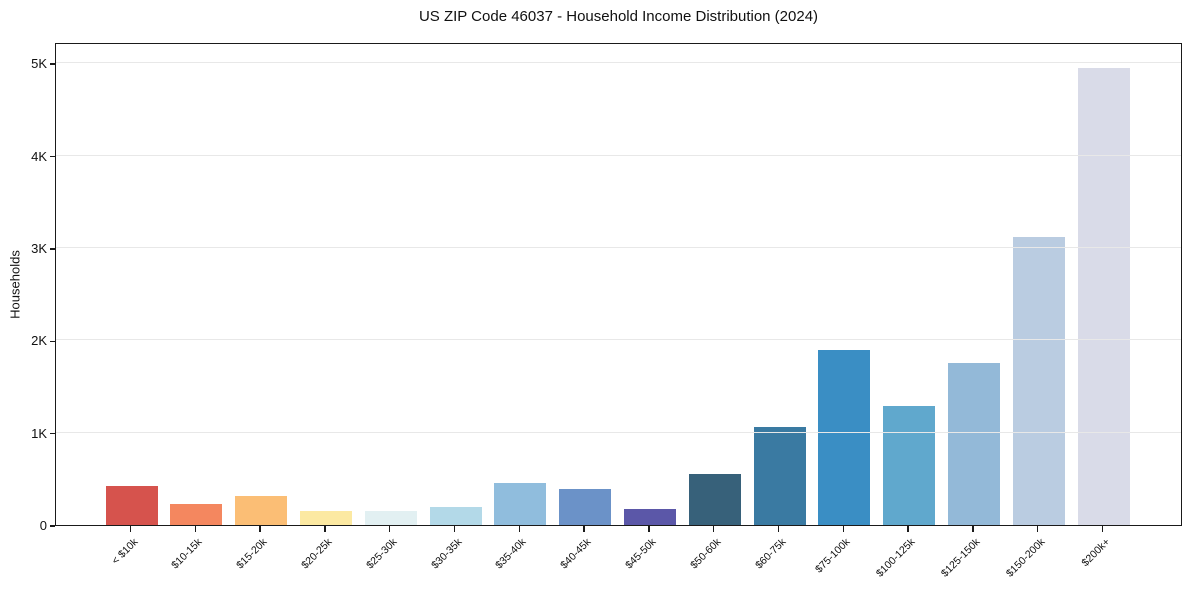 The image size is (1189, 590). Describe the element at coordinates (454, 529) in the screenshot. I see `x-tick-30-35k` at that location.